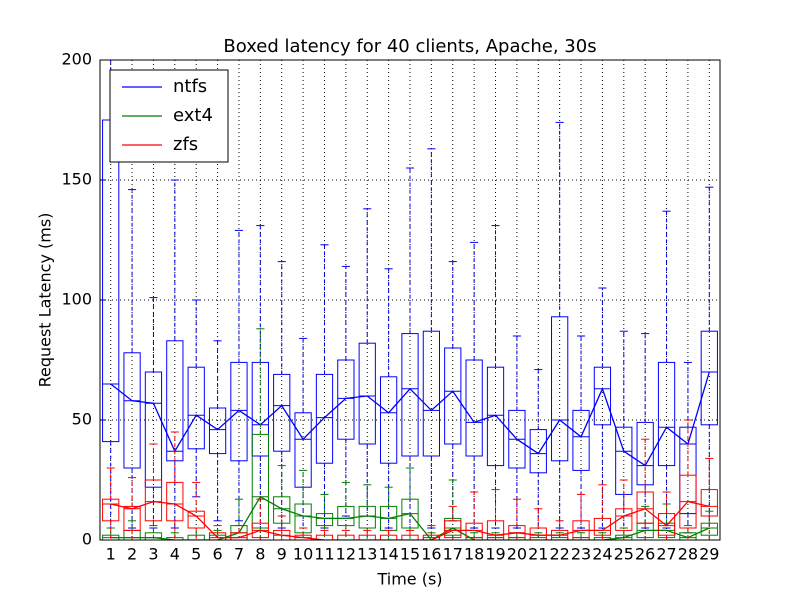 This screenshot has height=604, width=800. Describe the element at coordinates (111, 554) in the screenshot. I see `x-tick-label: 1` at that location.